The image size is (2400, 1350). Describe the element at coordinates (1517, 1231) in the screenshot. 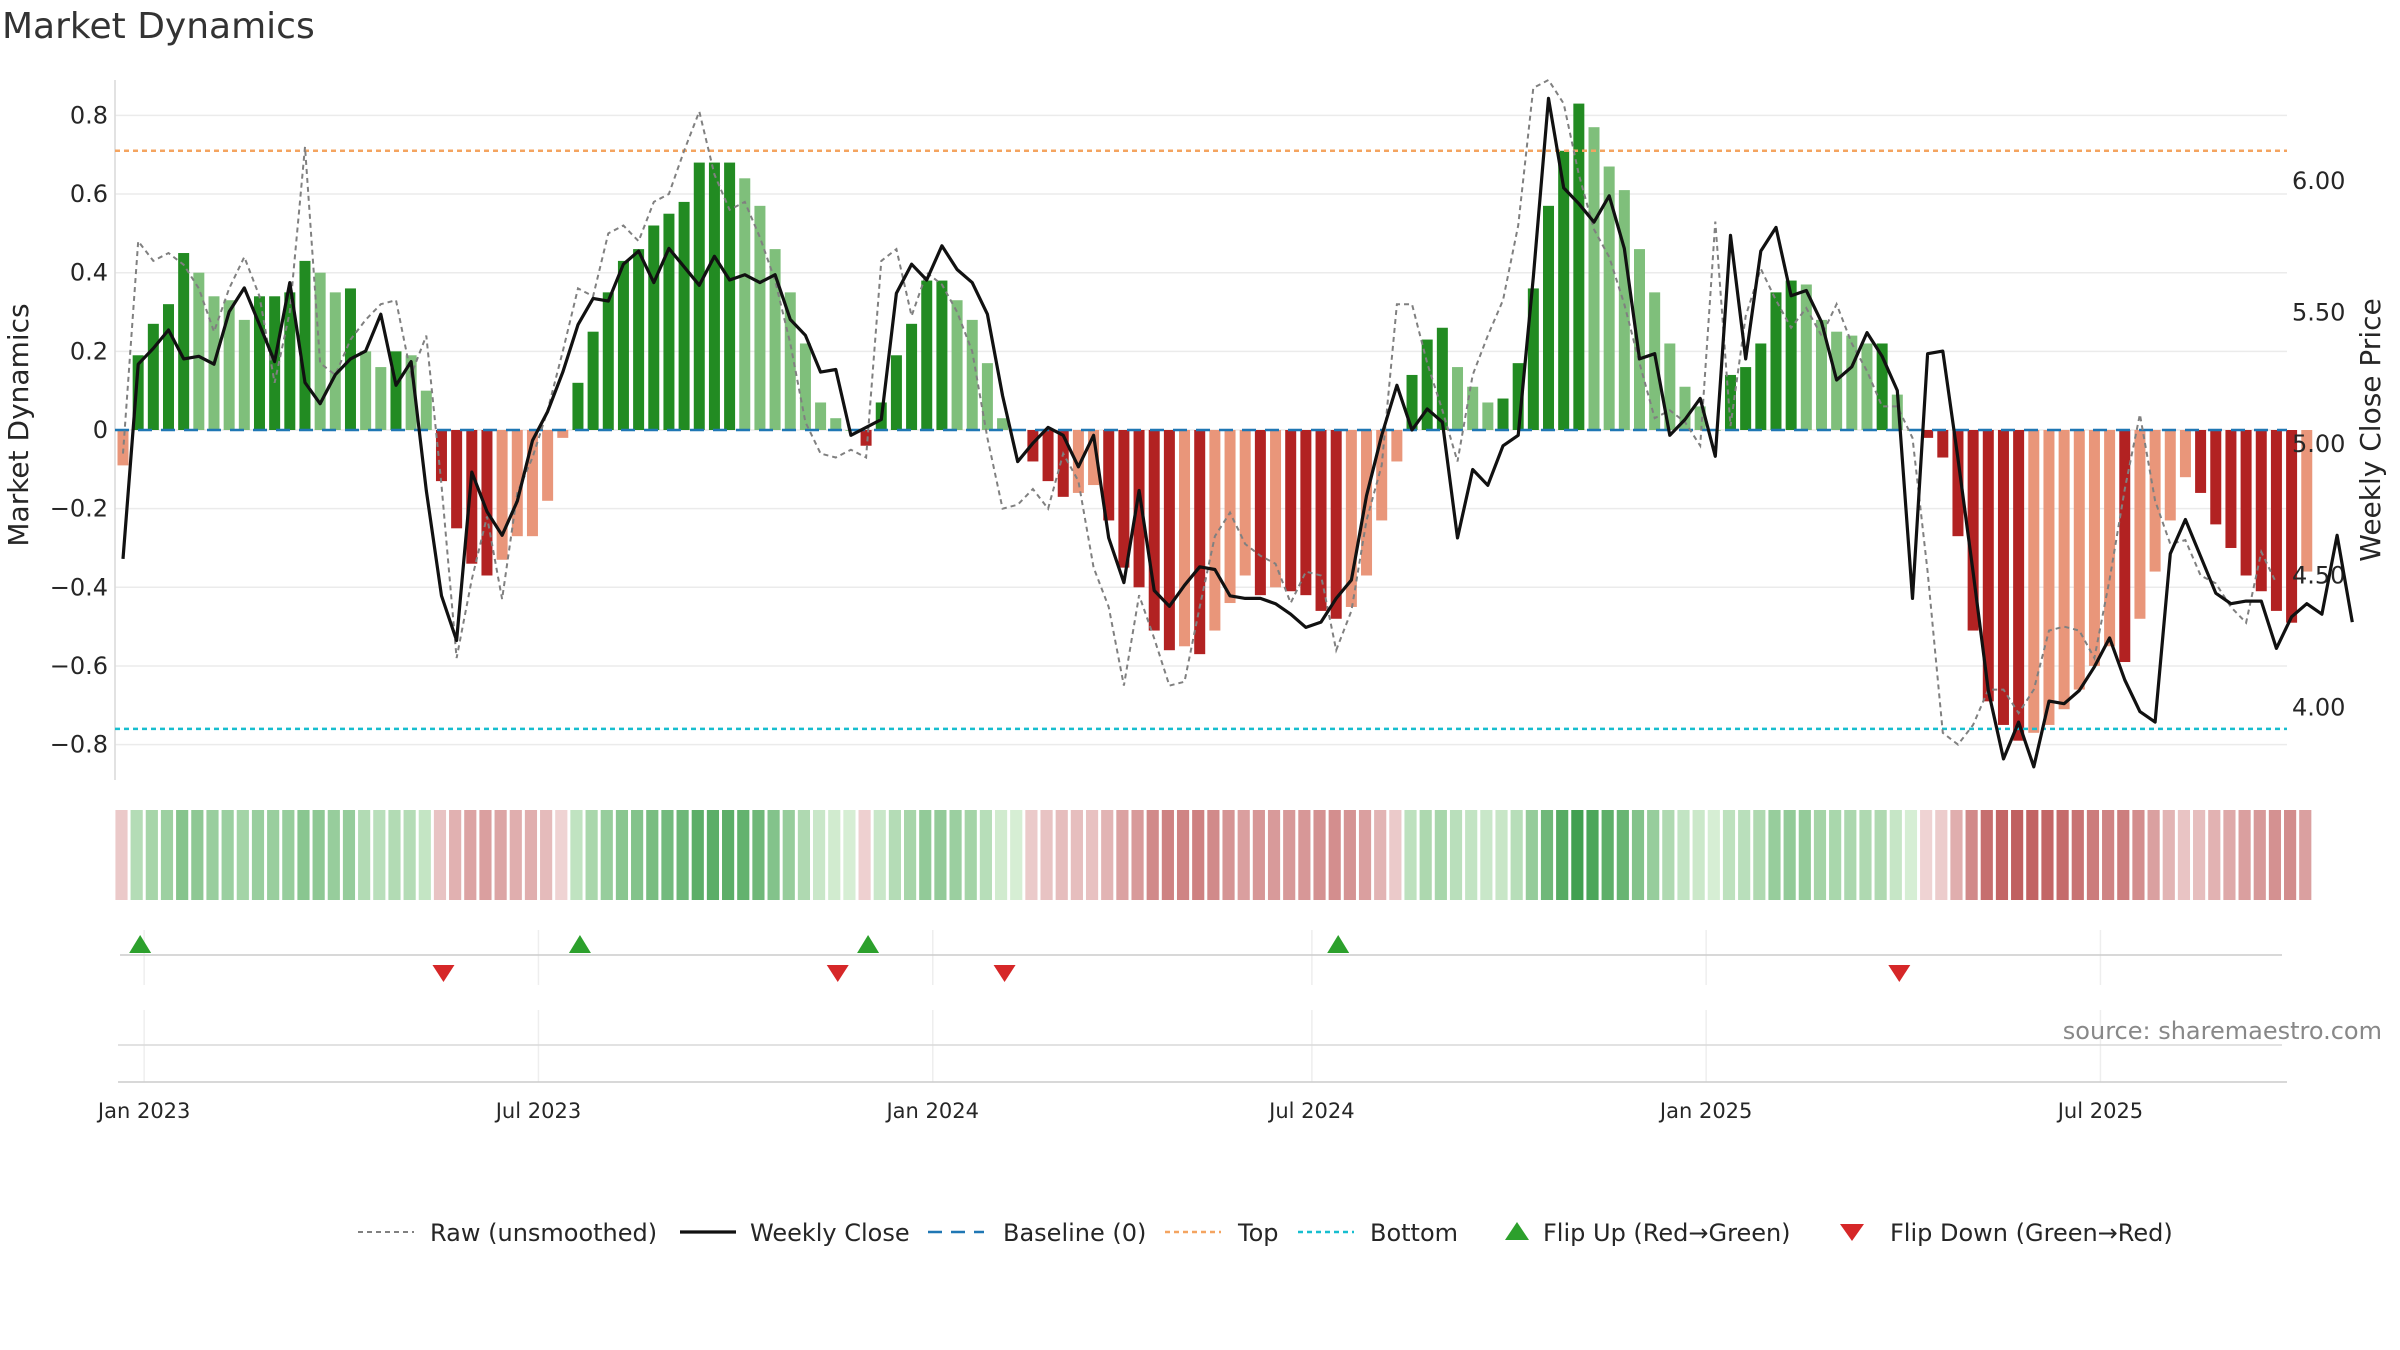

I see `legend-swatch-flip-up` at that location.